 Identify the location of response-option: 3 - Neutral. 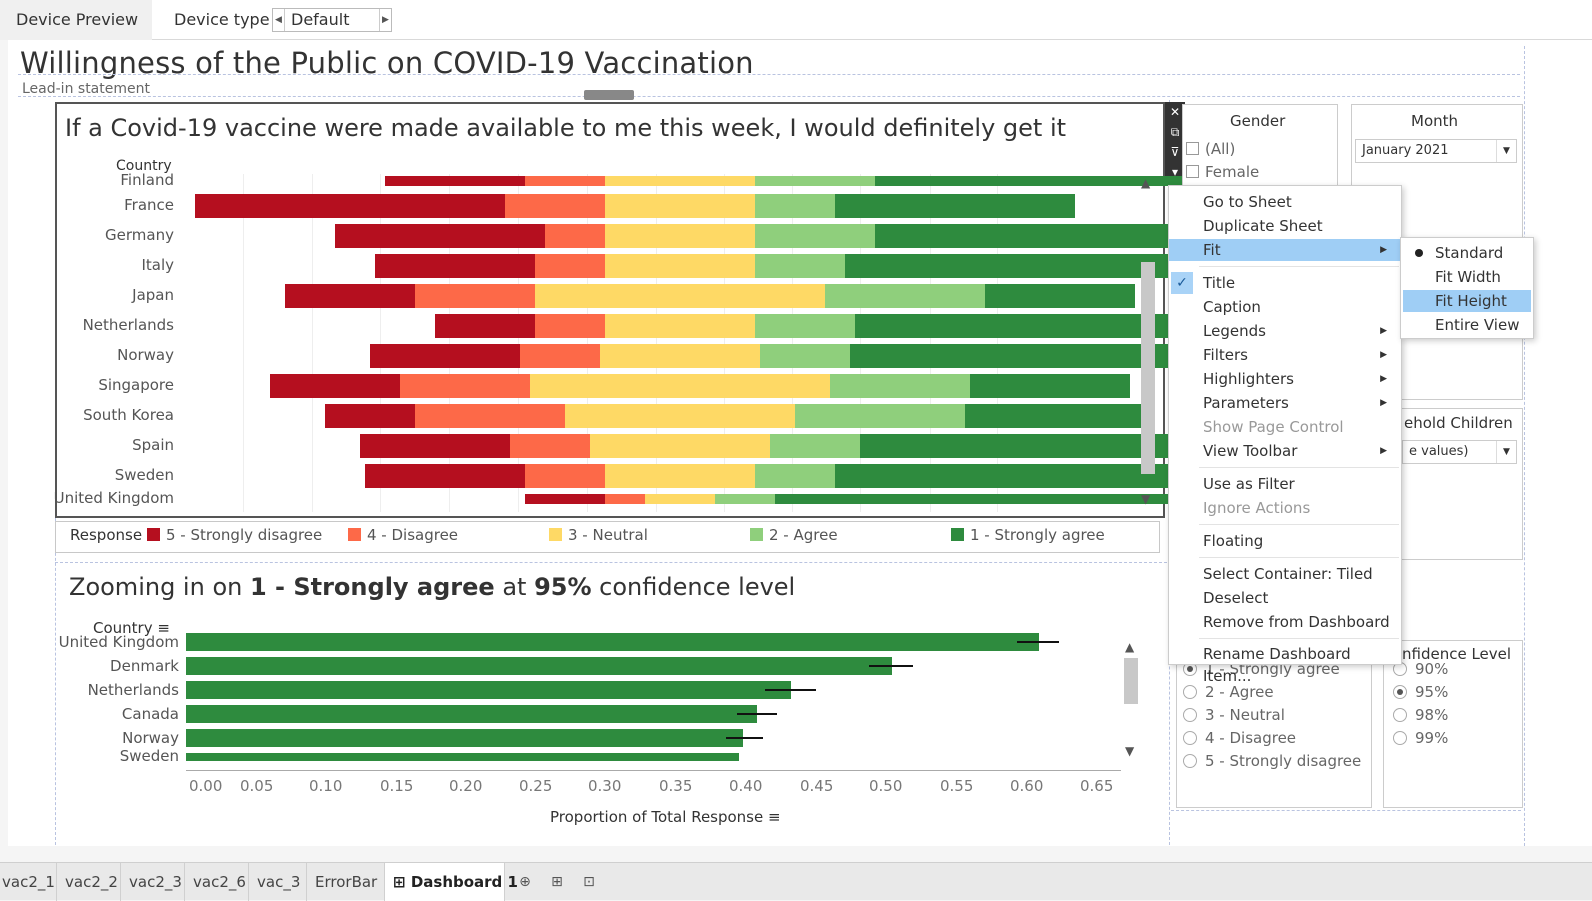
(1234, 715).